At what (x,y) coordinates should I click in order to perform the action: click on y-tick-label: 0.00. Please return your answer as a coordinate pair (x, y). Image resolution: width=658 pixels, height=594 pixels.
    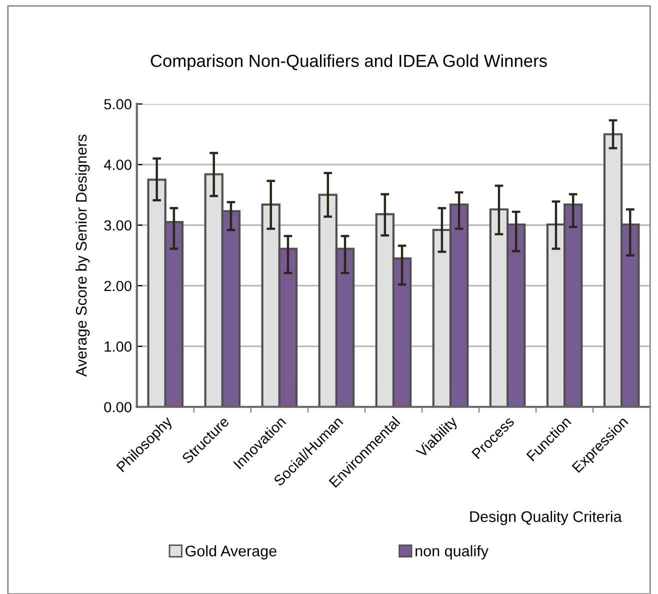
    Looking at the image, I should click on (118, 407).